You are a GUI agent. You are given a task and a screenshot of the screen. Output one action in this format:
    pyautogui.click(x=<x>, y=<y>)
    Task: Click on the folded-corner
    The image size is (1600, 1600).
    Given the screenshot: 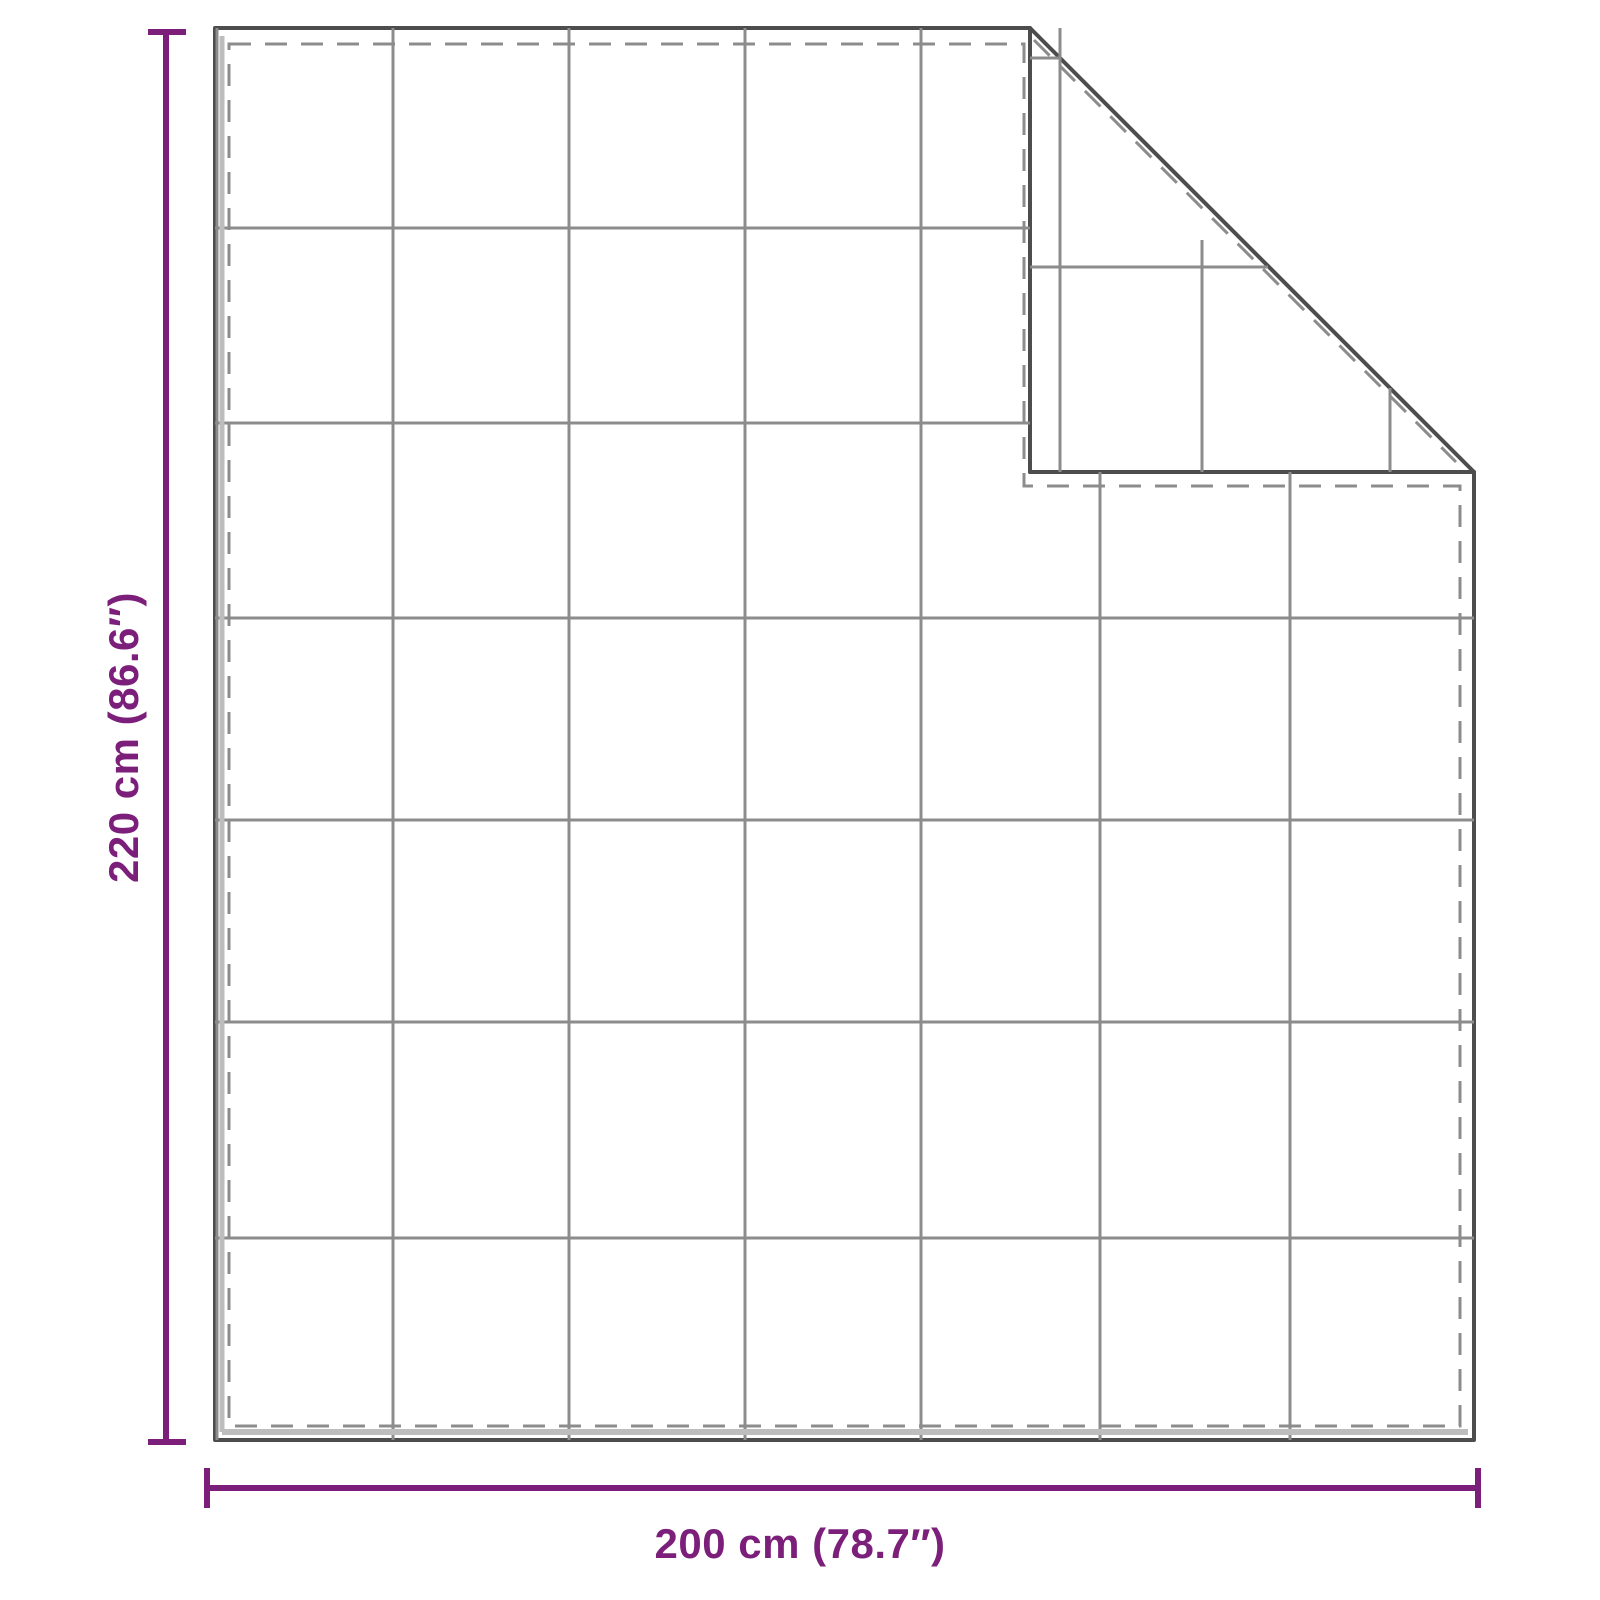 What is the action you would take?
    pyautogui.click(x=1252, y=250)
    